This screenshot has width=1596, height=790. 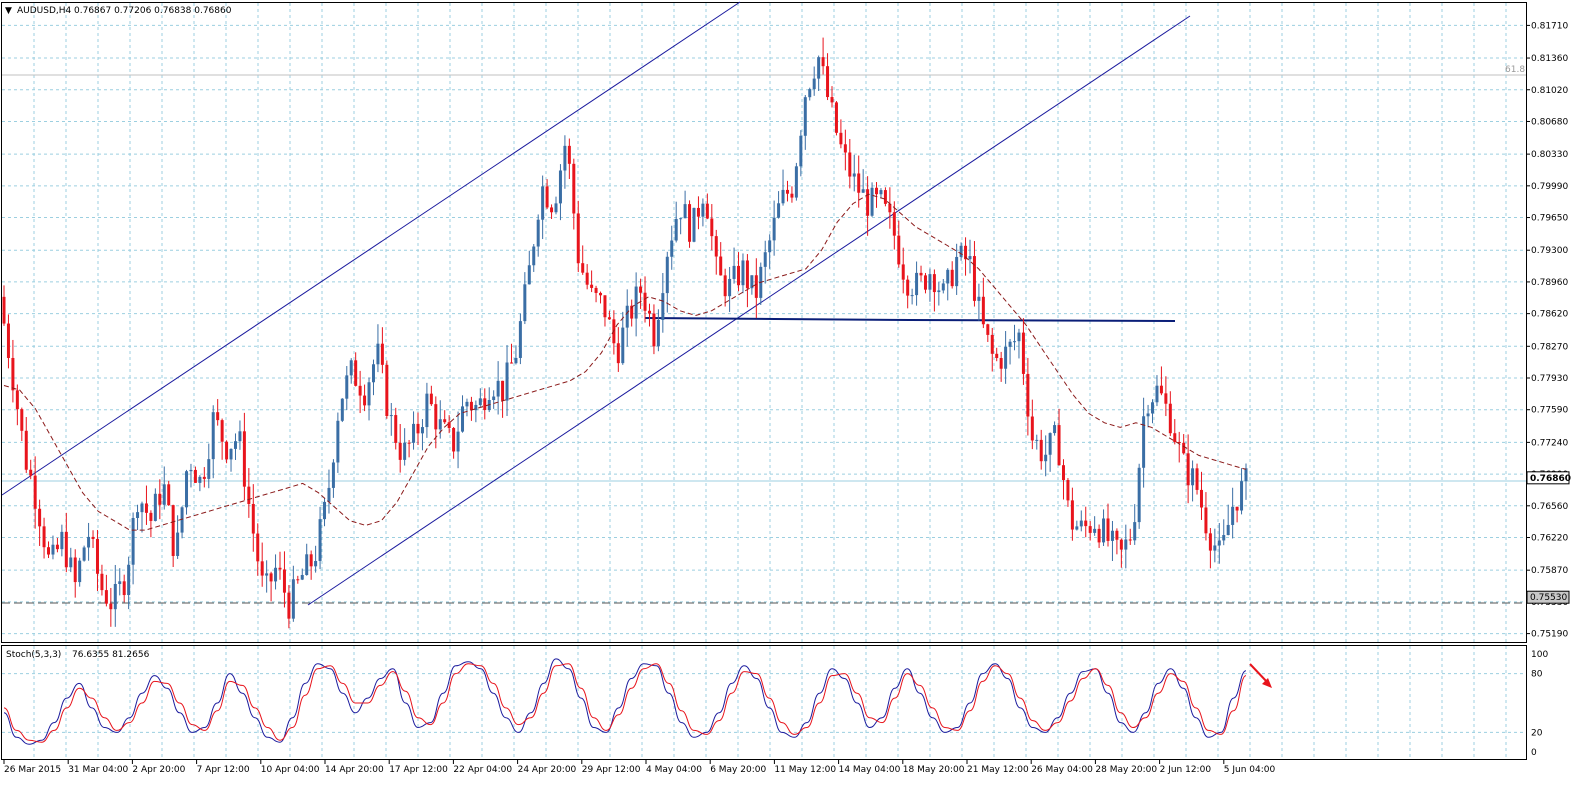 I want to click on x-tick-label: 18 May 20:00, so click(x=934, y=770).